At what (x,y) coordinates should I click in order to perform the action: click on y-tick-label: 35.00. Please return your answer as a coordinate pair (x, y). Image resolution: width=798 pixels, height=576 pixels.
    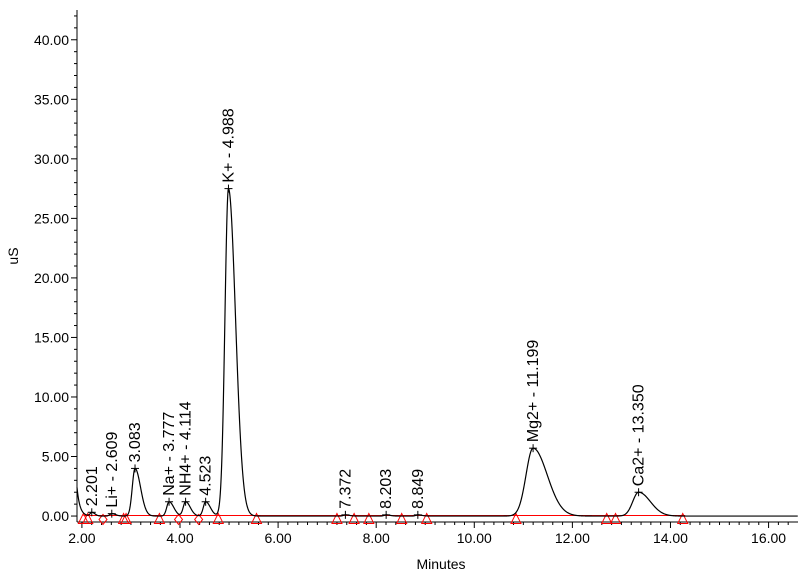
    Looking at the image, I should click on (51, 99).